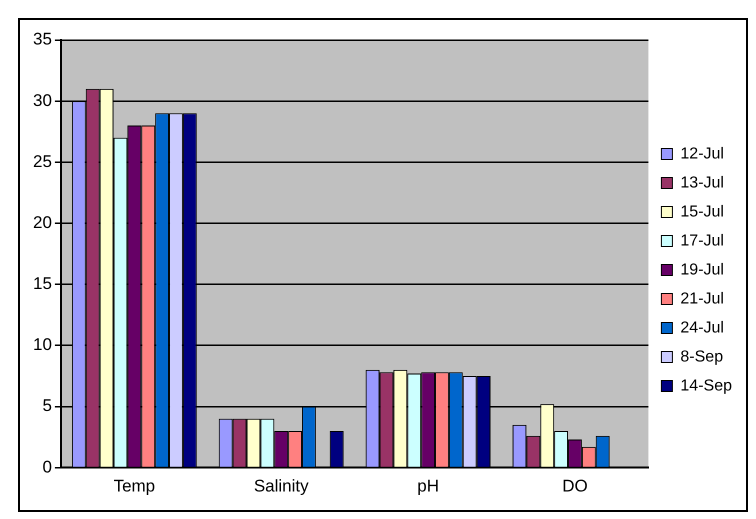  What do you see at coordinates (428, 486) in the screenshot?
I see `x-tick-label: pH` at bounding box center [428, 486].